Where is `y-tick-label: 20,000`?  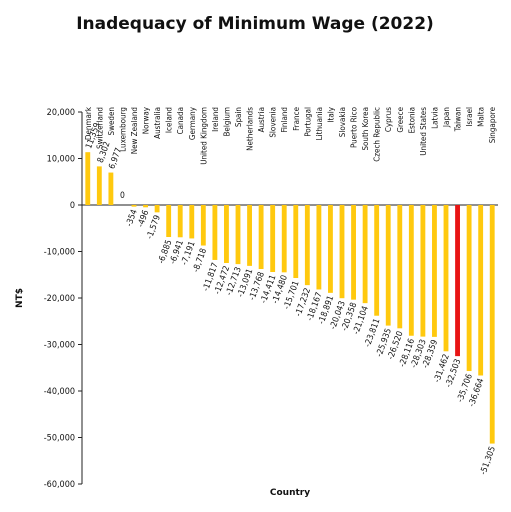
y-tick-label: 20,000 is located at coordinates (61, 113).